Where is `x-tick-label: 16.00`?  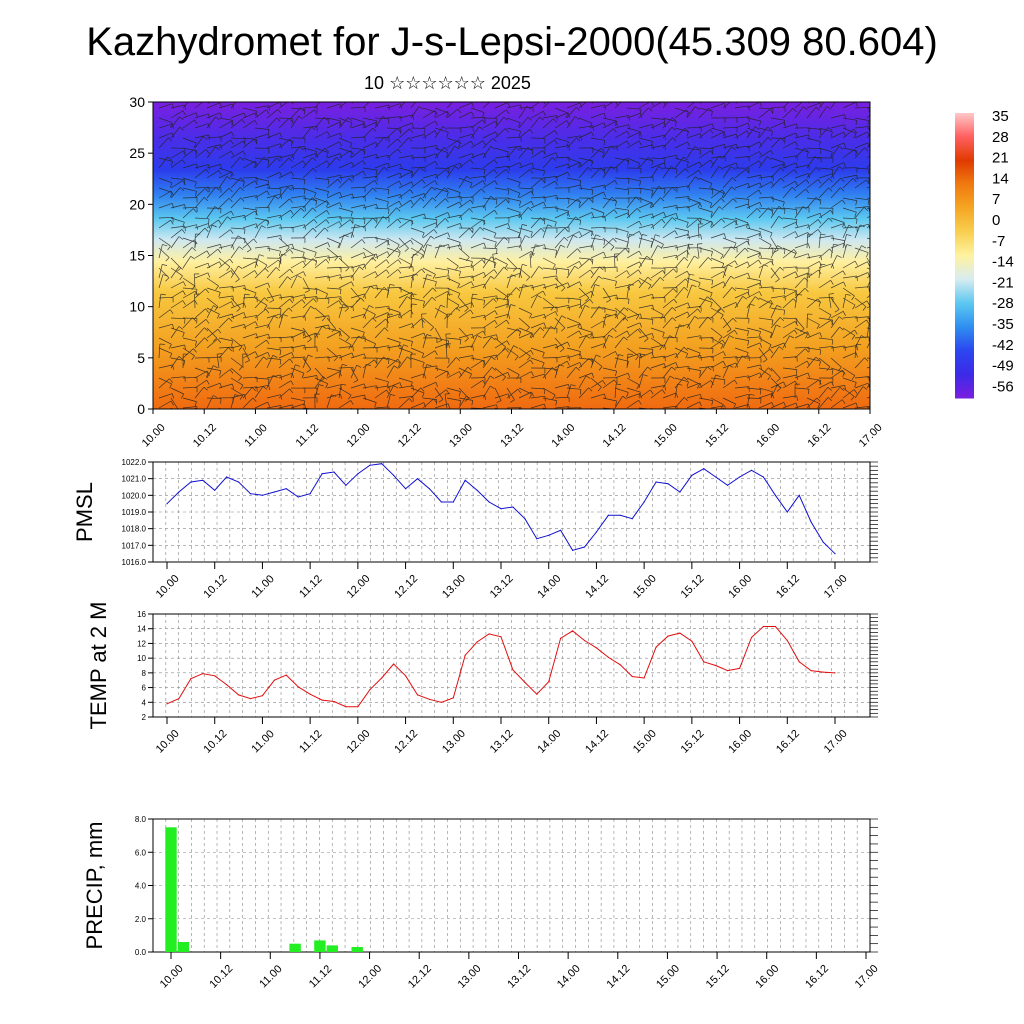 x-tick-label: 16.00 is located at coordinates (740, 742).